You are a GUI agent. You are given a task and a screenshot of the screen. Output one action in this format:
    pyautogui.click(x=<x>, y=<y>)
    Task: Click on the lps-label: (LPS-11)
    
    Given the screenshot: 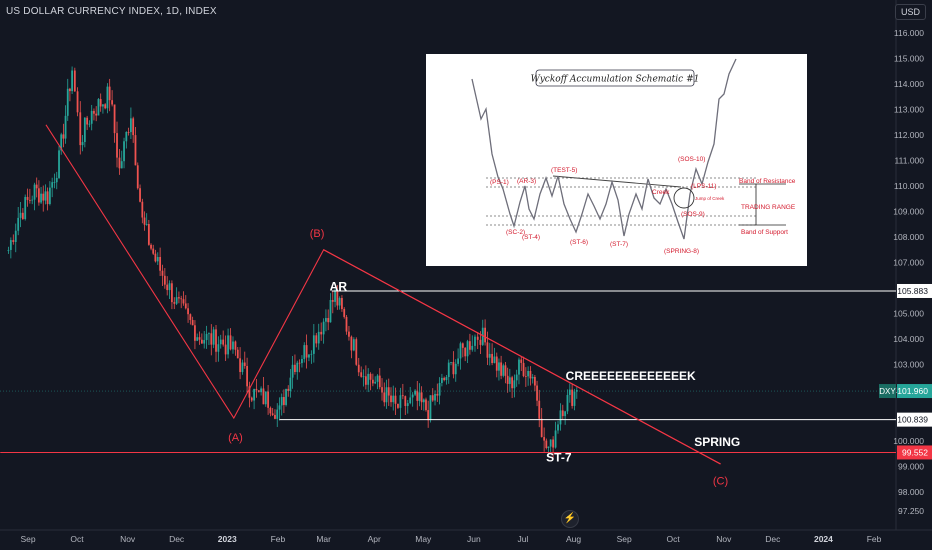 What is the action you would take?
    pyautogui.click(x=704, y=186)
    